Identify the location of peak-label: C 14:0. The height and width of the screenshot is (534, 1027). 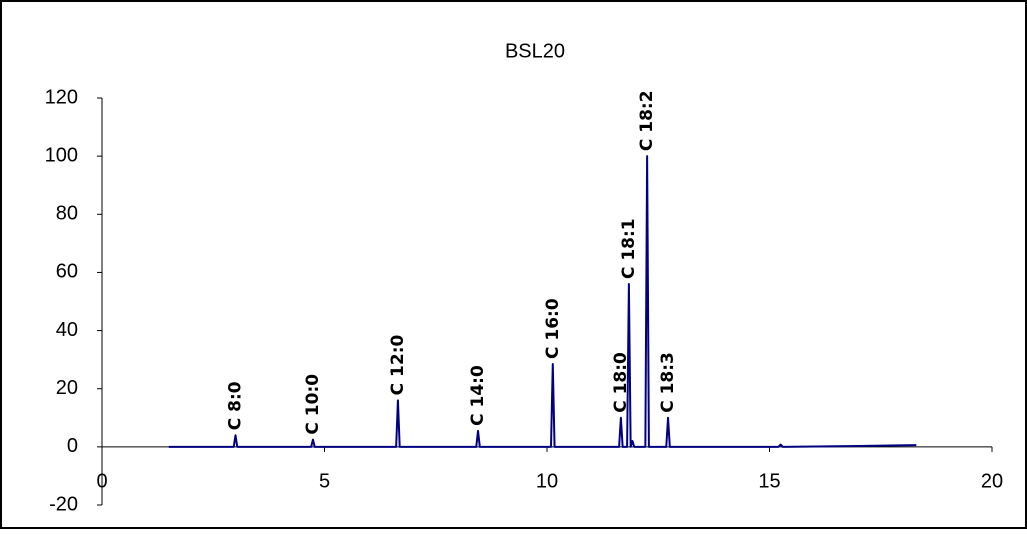
(478, 395).